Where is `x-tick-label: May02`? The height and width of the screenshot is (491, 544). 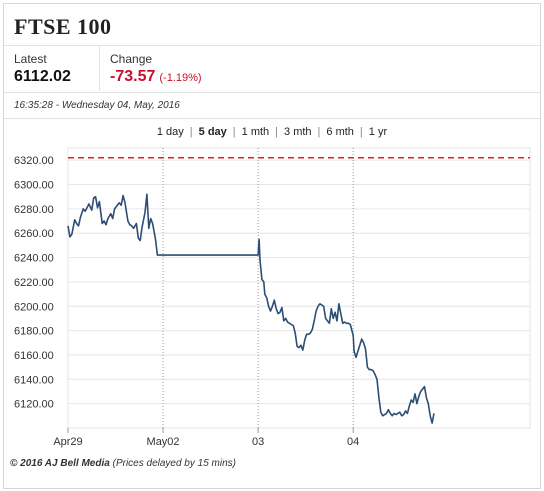 x-tick-label: May02 is located at coordinates (163, 442).